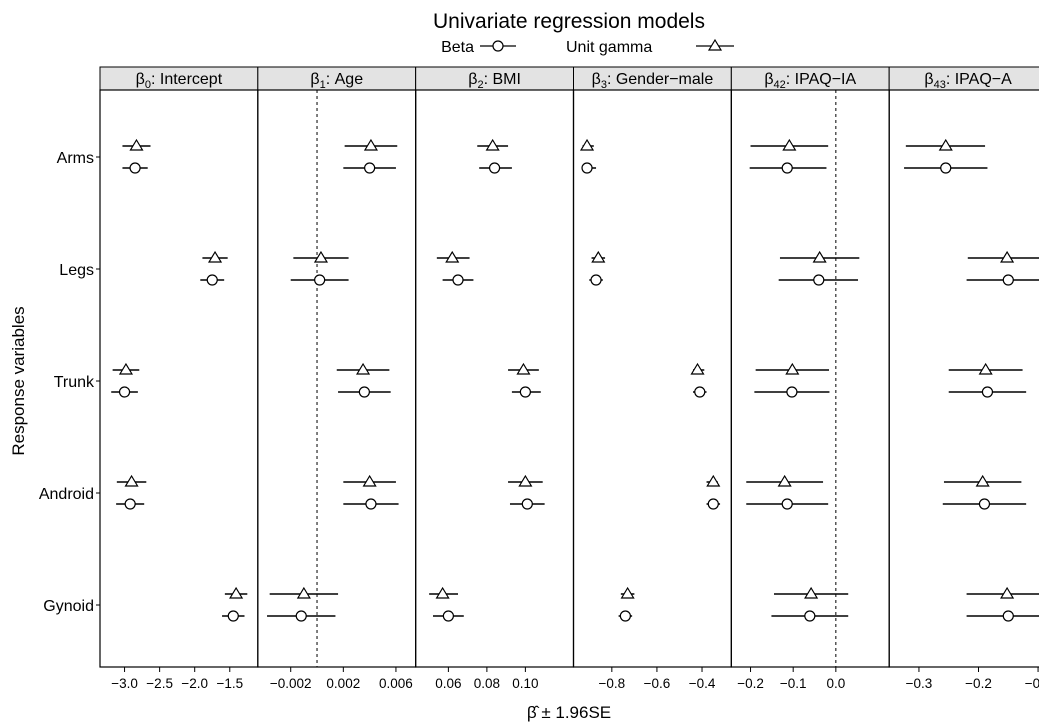  What do you see at coordinates (835, 683) in the screenshot?
I see `x-tick-label: 0.0` at bounding box center [835, 683].